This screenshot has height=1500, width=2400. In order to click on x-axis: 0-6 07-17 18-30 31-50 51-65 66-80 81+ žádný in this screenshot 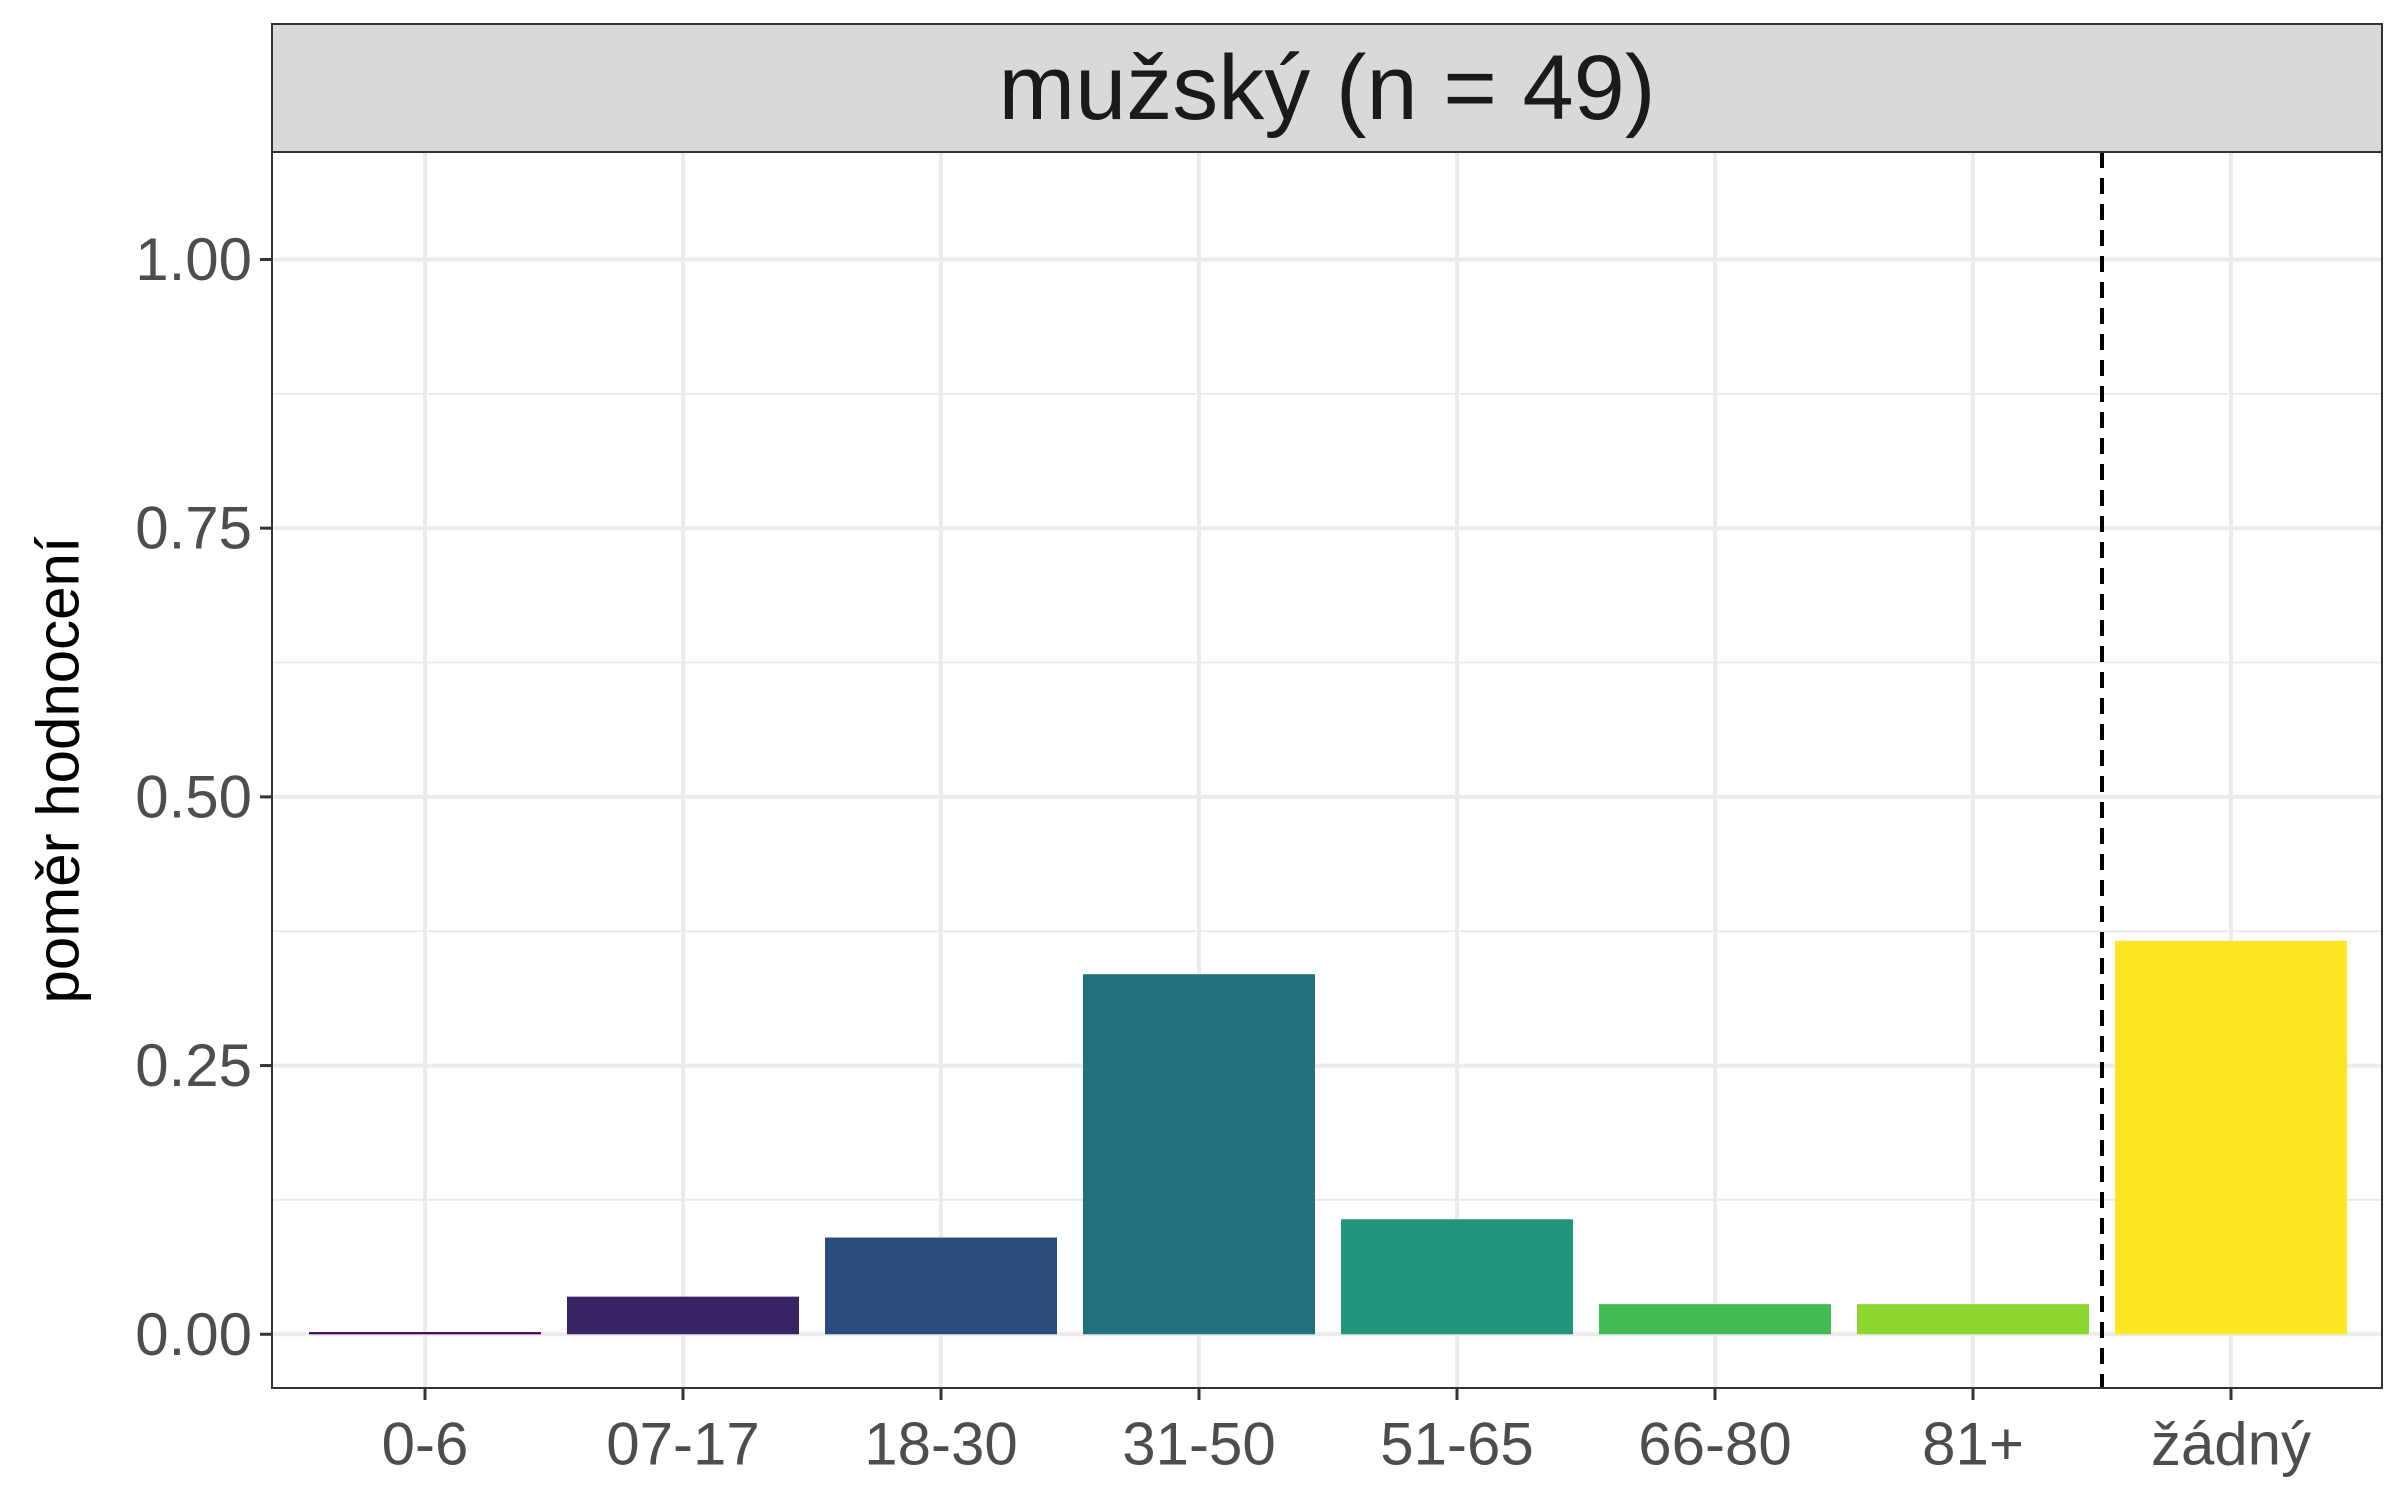, I will do `click(1346, 1433)`.